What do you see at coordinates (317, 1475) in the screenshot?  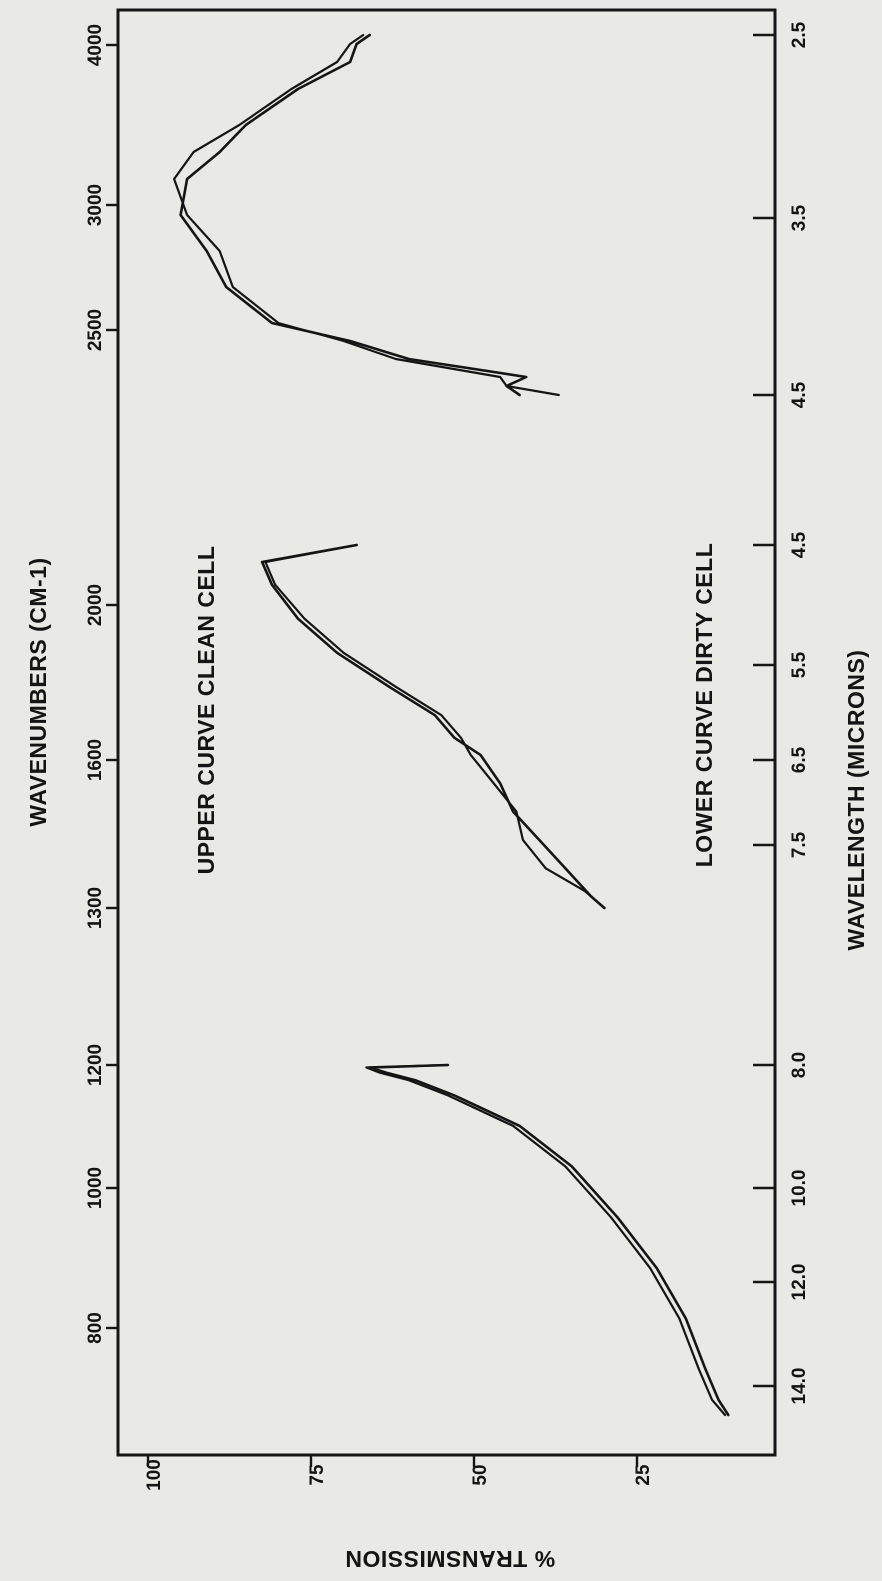 I see `transmission-tick-label: 75` at bounding box center [317, 1475].